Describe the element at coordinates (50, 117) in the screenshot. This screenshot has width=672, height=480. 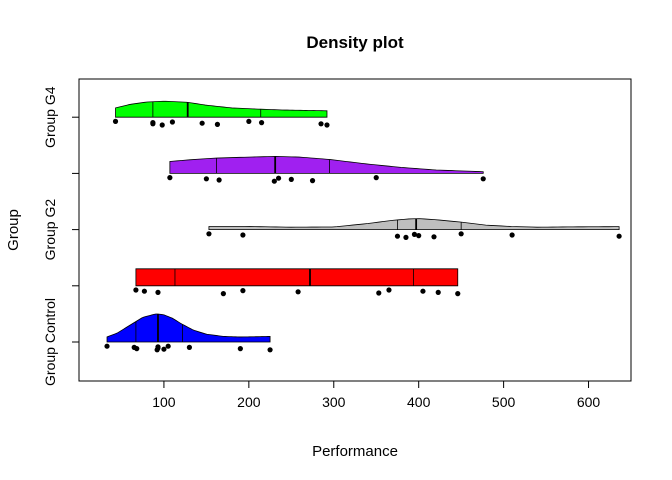
I see `y-tick-label: Group G4` at that location.